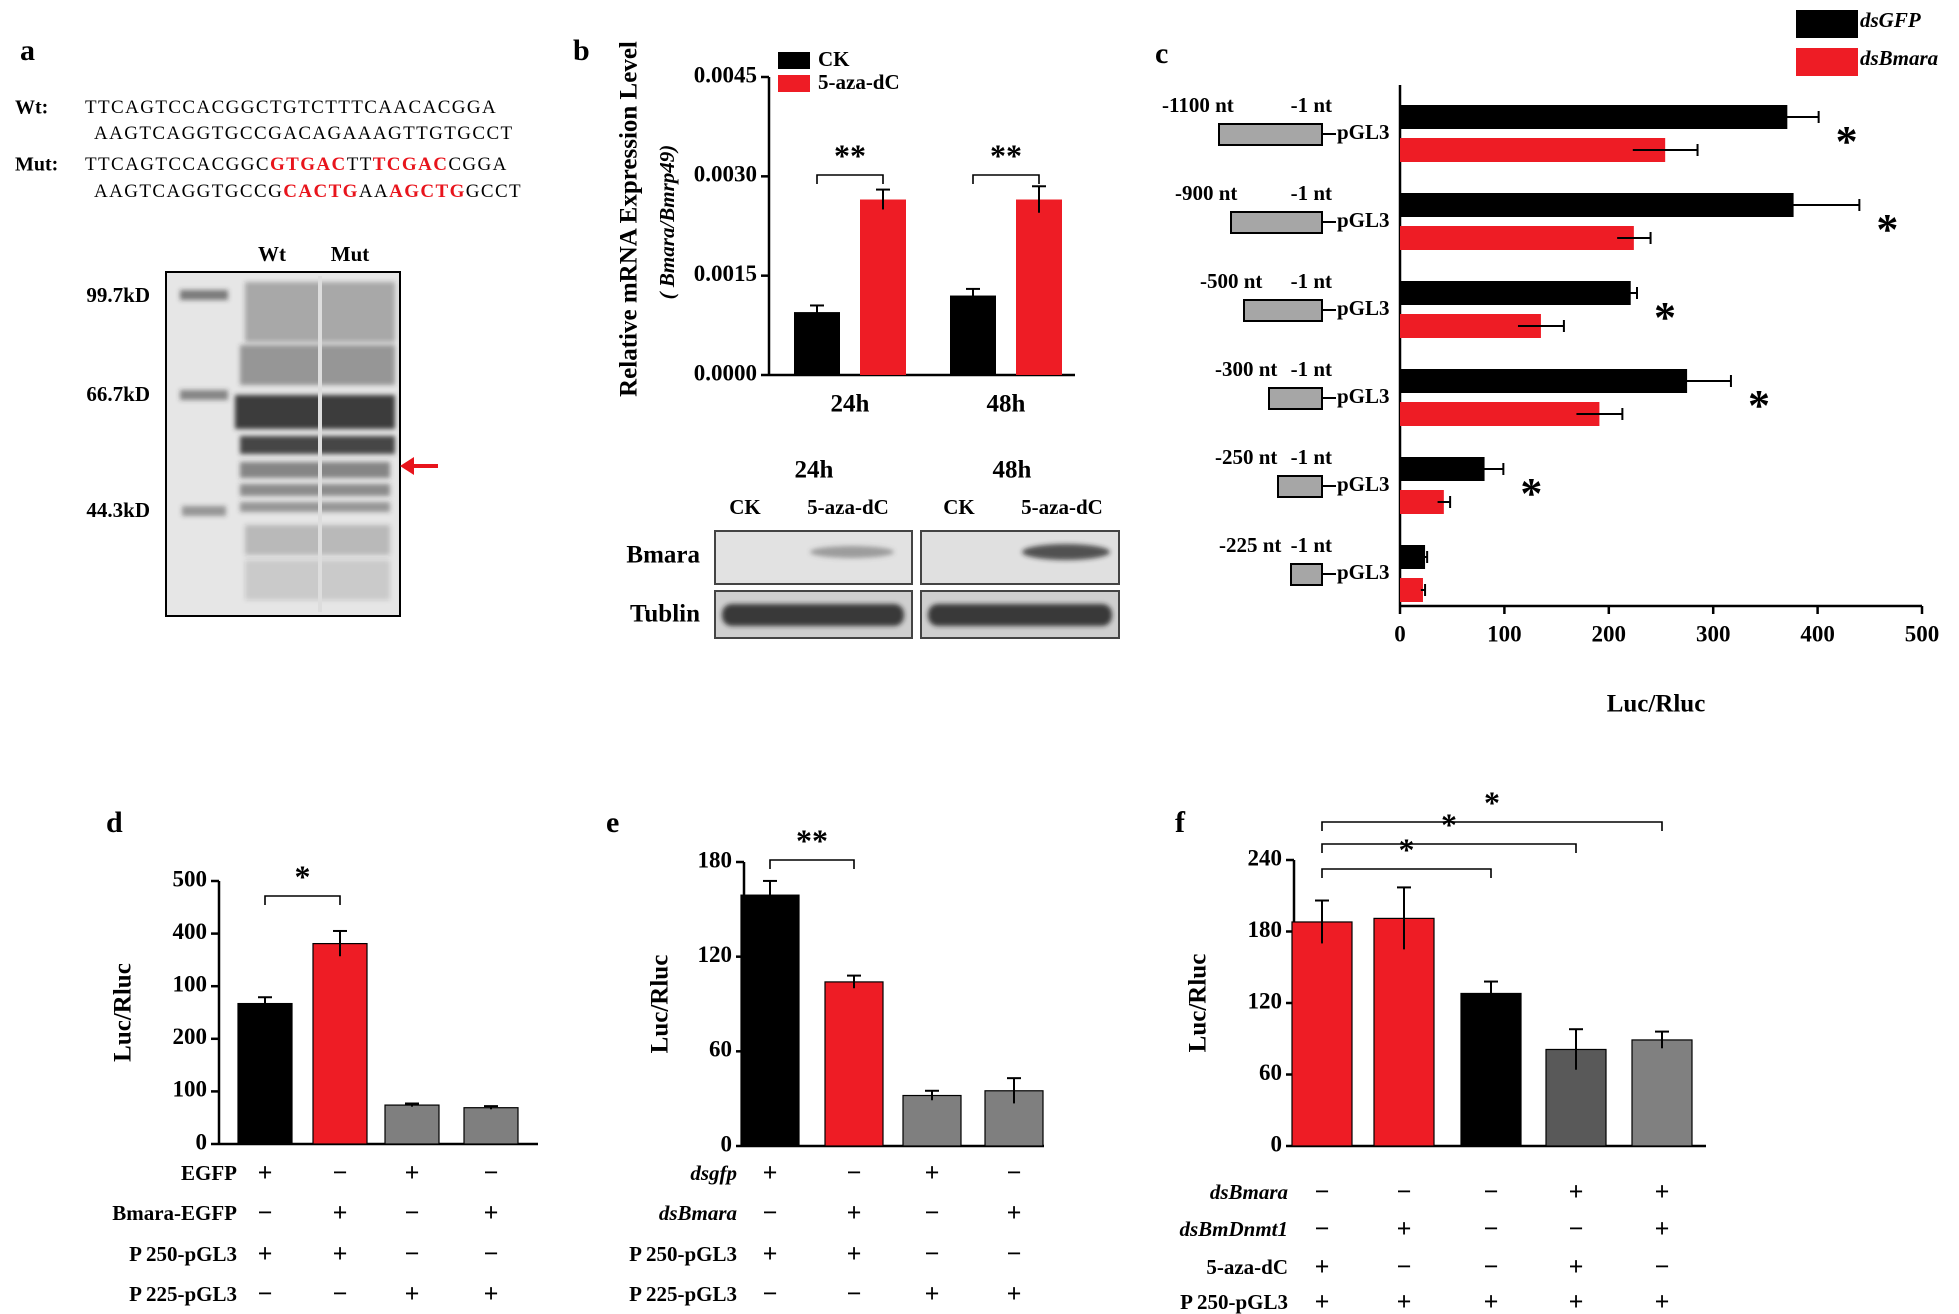 This screenshot has height=1314, width=1959. I want to click on construct-start: -500 nt, so click(1231, 281).